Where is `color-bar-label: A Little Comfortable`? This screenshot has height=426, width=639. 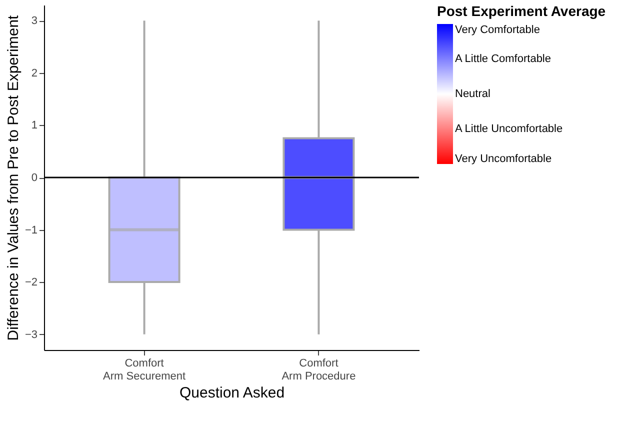 color-bar-label: A Little Comfortable is located at coordinates (503, 59).